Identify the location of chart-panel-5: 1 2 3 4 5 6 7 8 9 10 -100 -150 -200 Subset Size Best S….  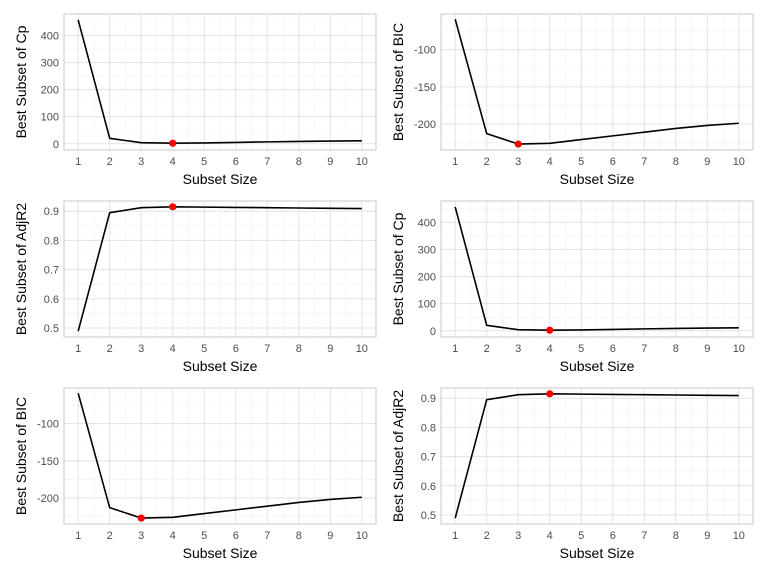
(195, 474).